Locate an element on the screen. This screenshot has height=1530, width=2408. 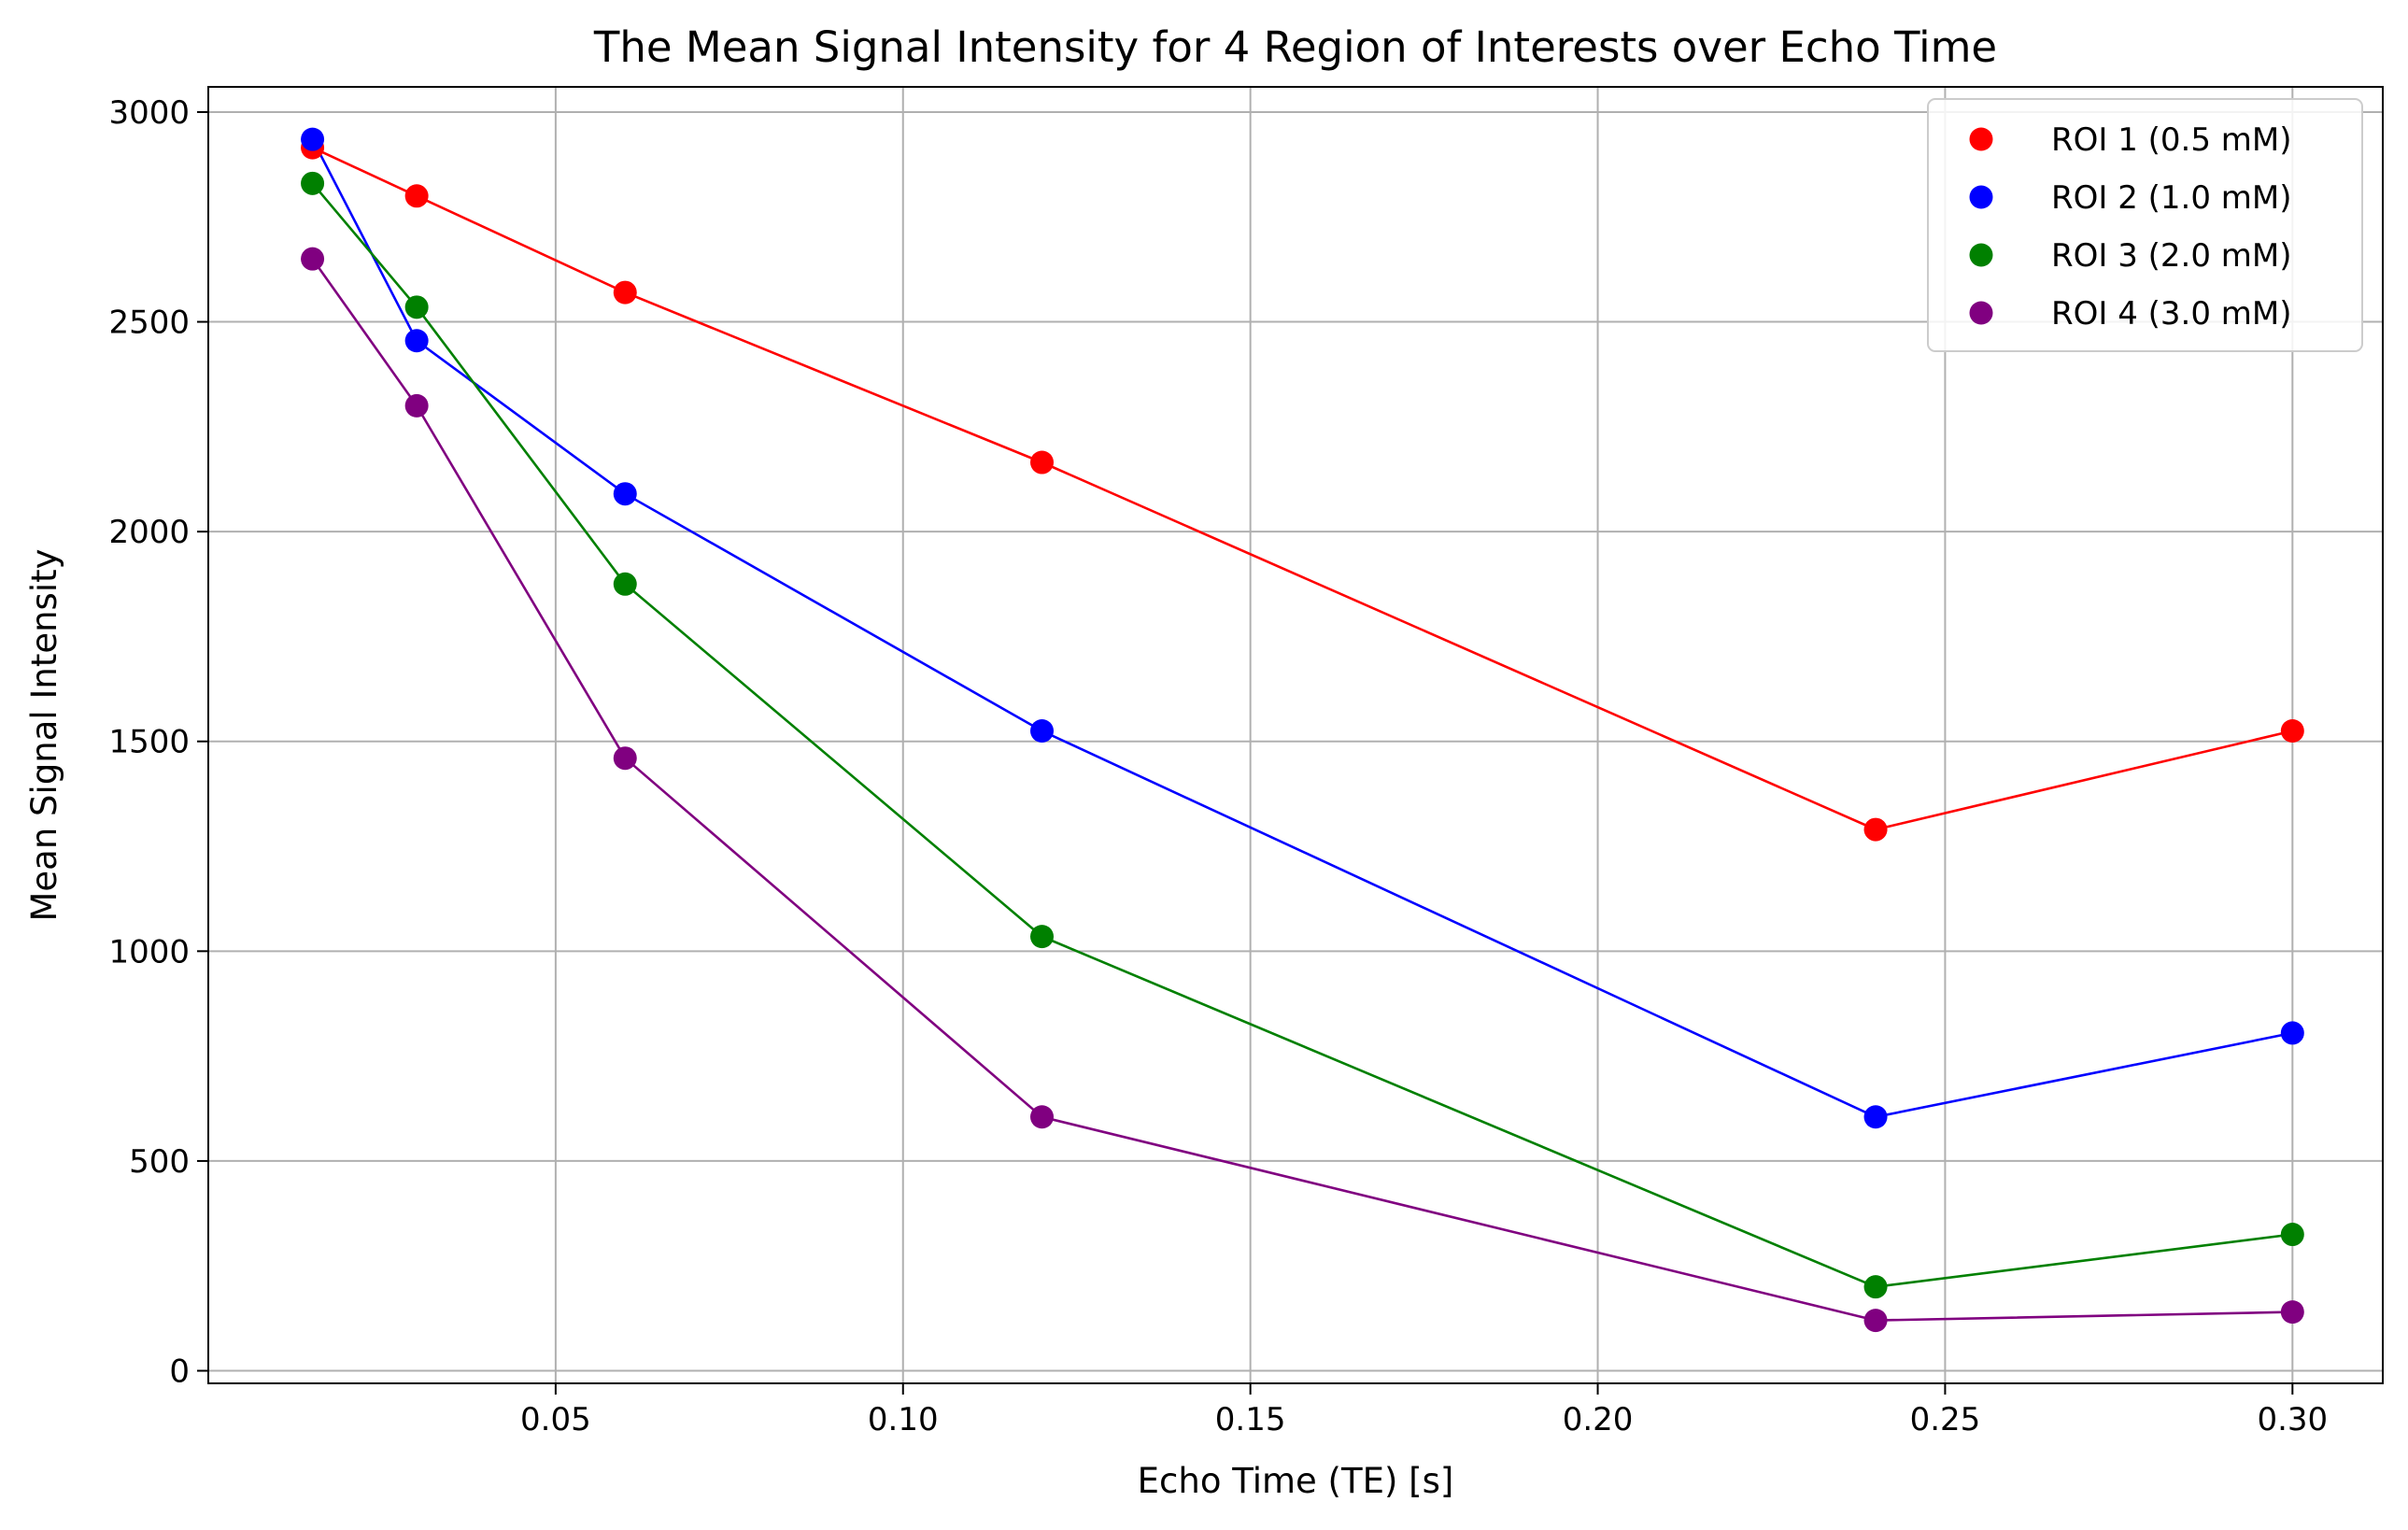
y-tick-label: 0 is located at coordinates (179, 1372).